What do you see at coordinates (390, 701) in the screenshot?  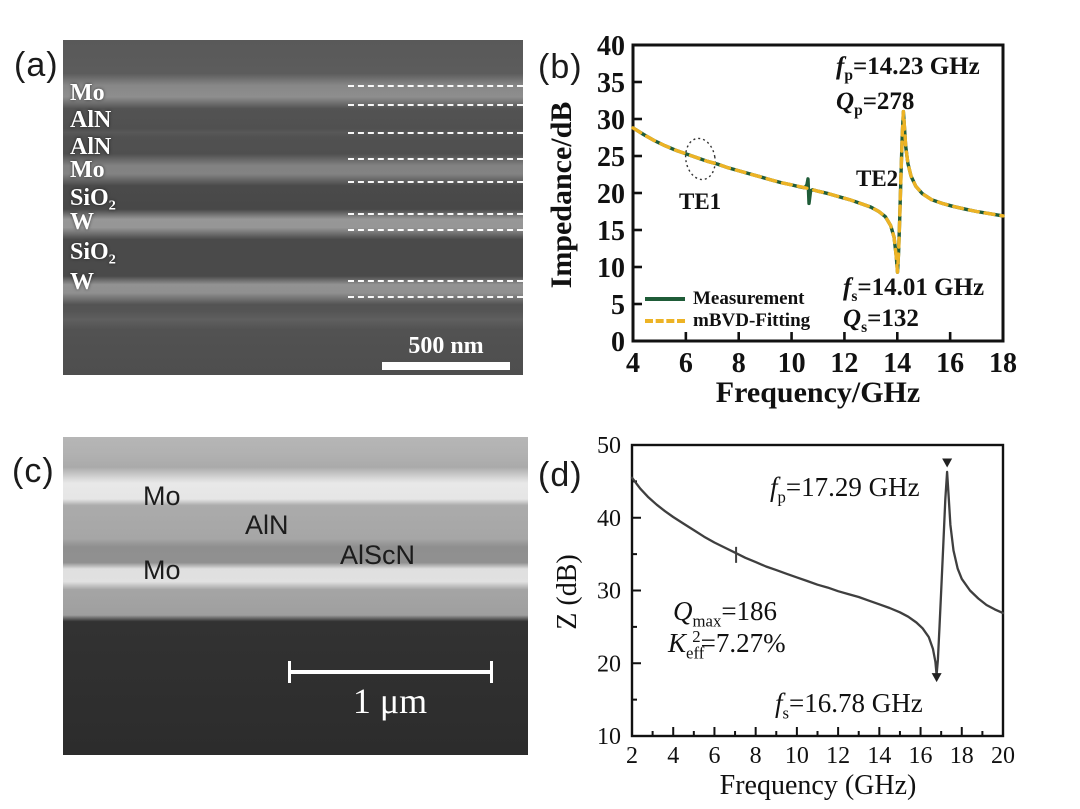 I see `scale-bar-c-label: 1 μm` at bounding box center [390, 701].